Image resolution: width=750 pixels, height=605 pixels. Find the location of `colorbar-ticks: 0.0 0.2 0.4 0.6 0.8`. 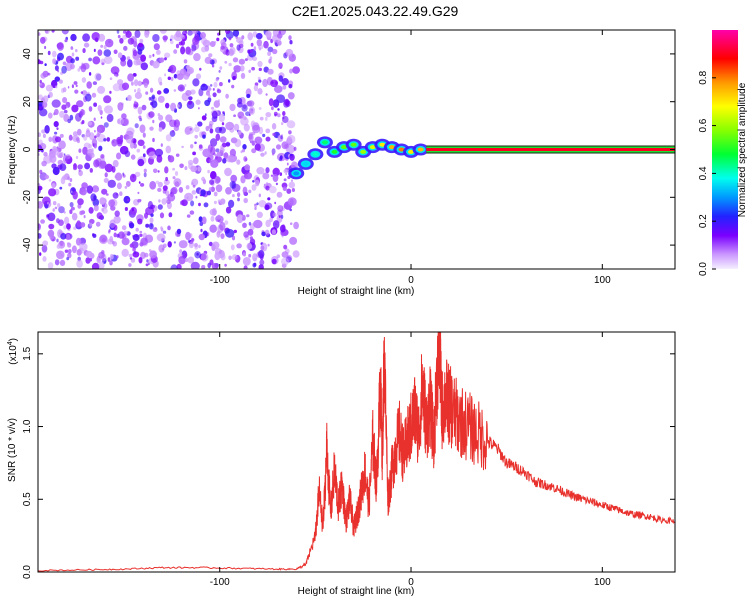

colorbar-ticks: 0.0 0.2 0.4 0.6 0.8 is located at coordinates (707, 173).